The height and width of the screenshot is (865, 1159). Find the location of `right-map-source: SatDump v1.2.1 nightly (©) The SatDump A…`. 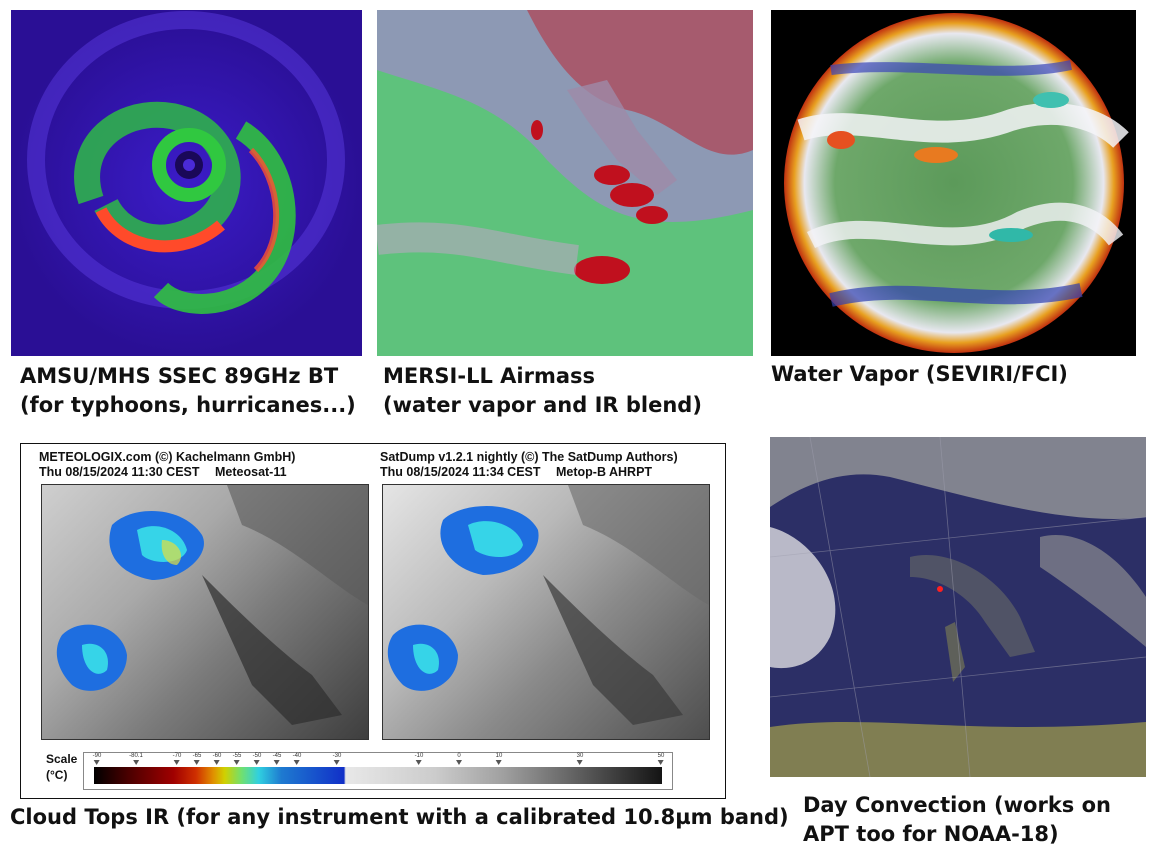

right-map-source: SatDump v1.2.1 nightly (©) The SatDump A… is located at coordinates (529, 457).